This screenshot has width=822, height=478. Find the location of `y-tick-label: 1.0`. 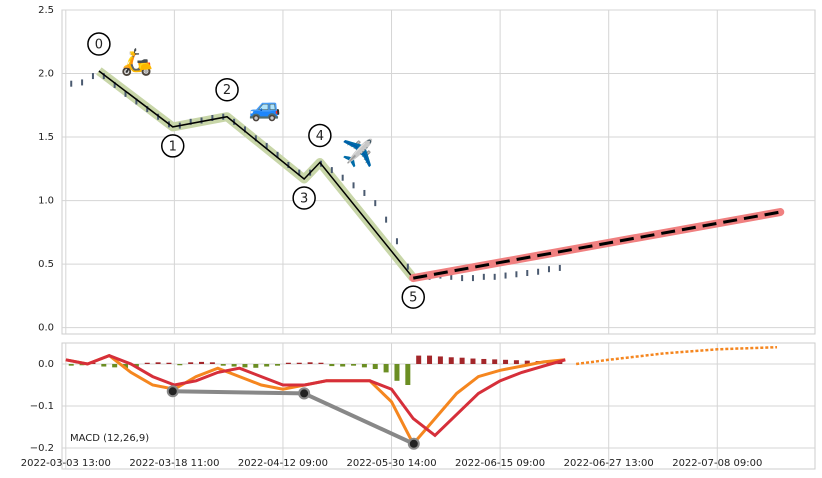

y-tick-label: 1.0 is located at coordinates (46, 201).